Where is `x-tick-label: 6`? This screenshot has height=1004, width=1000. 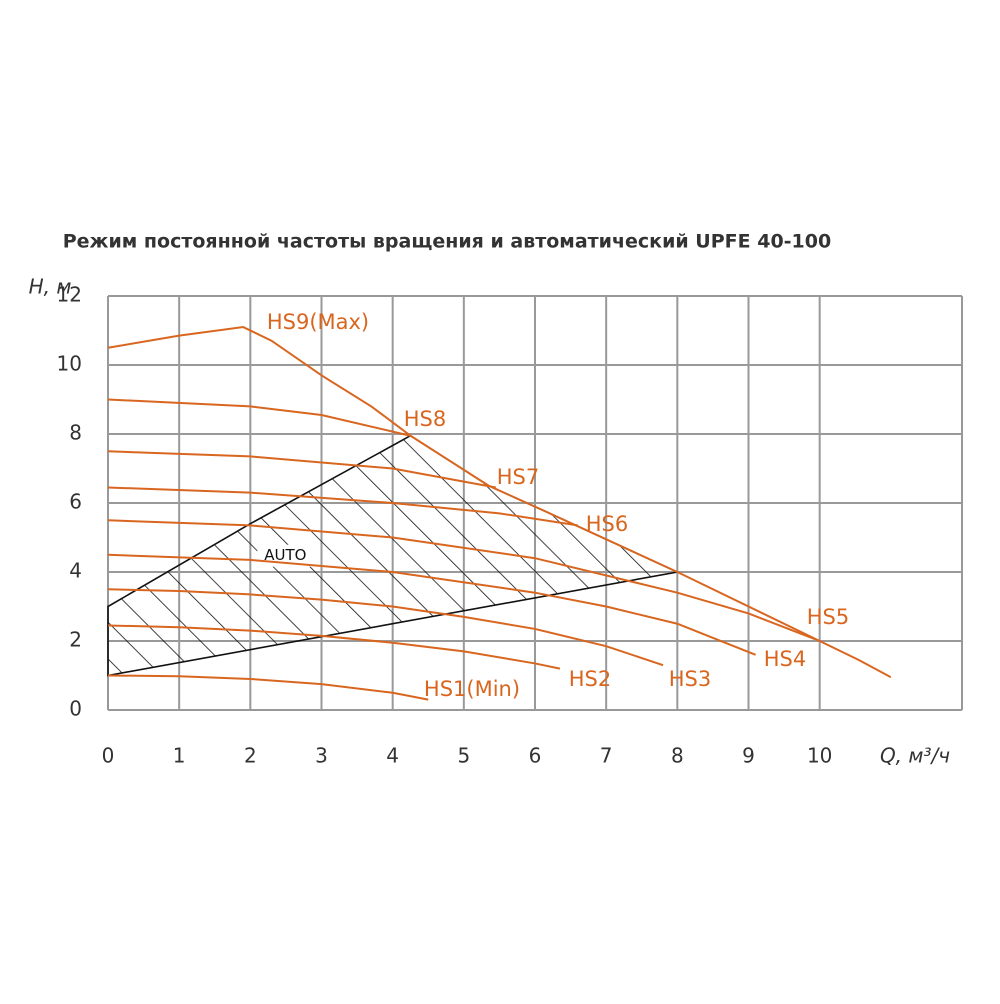 x-tick-label: 6 is located at coordinates (535, 756).